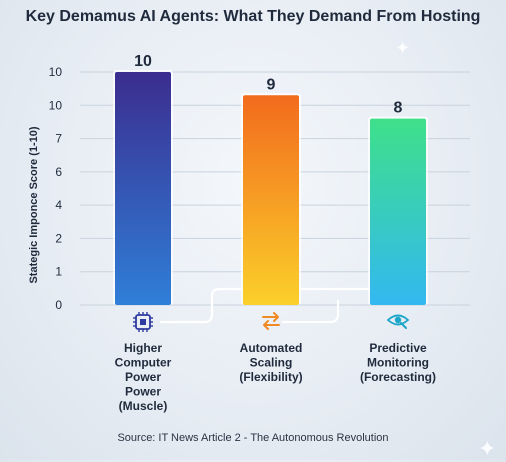 Image resolution: width=506 pixels, height=462 pixels. I want to click on y-tick-label: 6, so click(58, 172).